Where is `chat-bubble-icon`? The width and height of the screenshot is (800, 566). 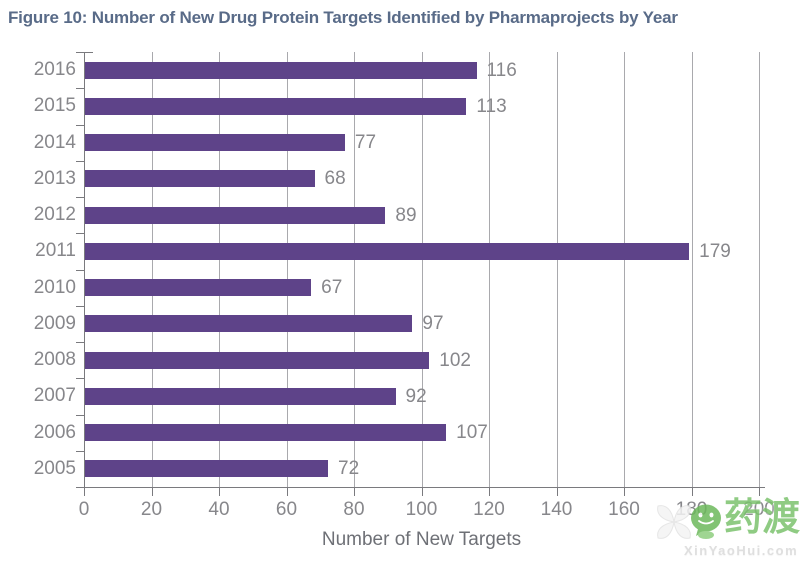 chat-bubble-icon is located at coordinates (706, 521).